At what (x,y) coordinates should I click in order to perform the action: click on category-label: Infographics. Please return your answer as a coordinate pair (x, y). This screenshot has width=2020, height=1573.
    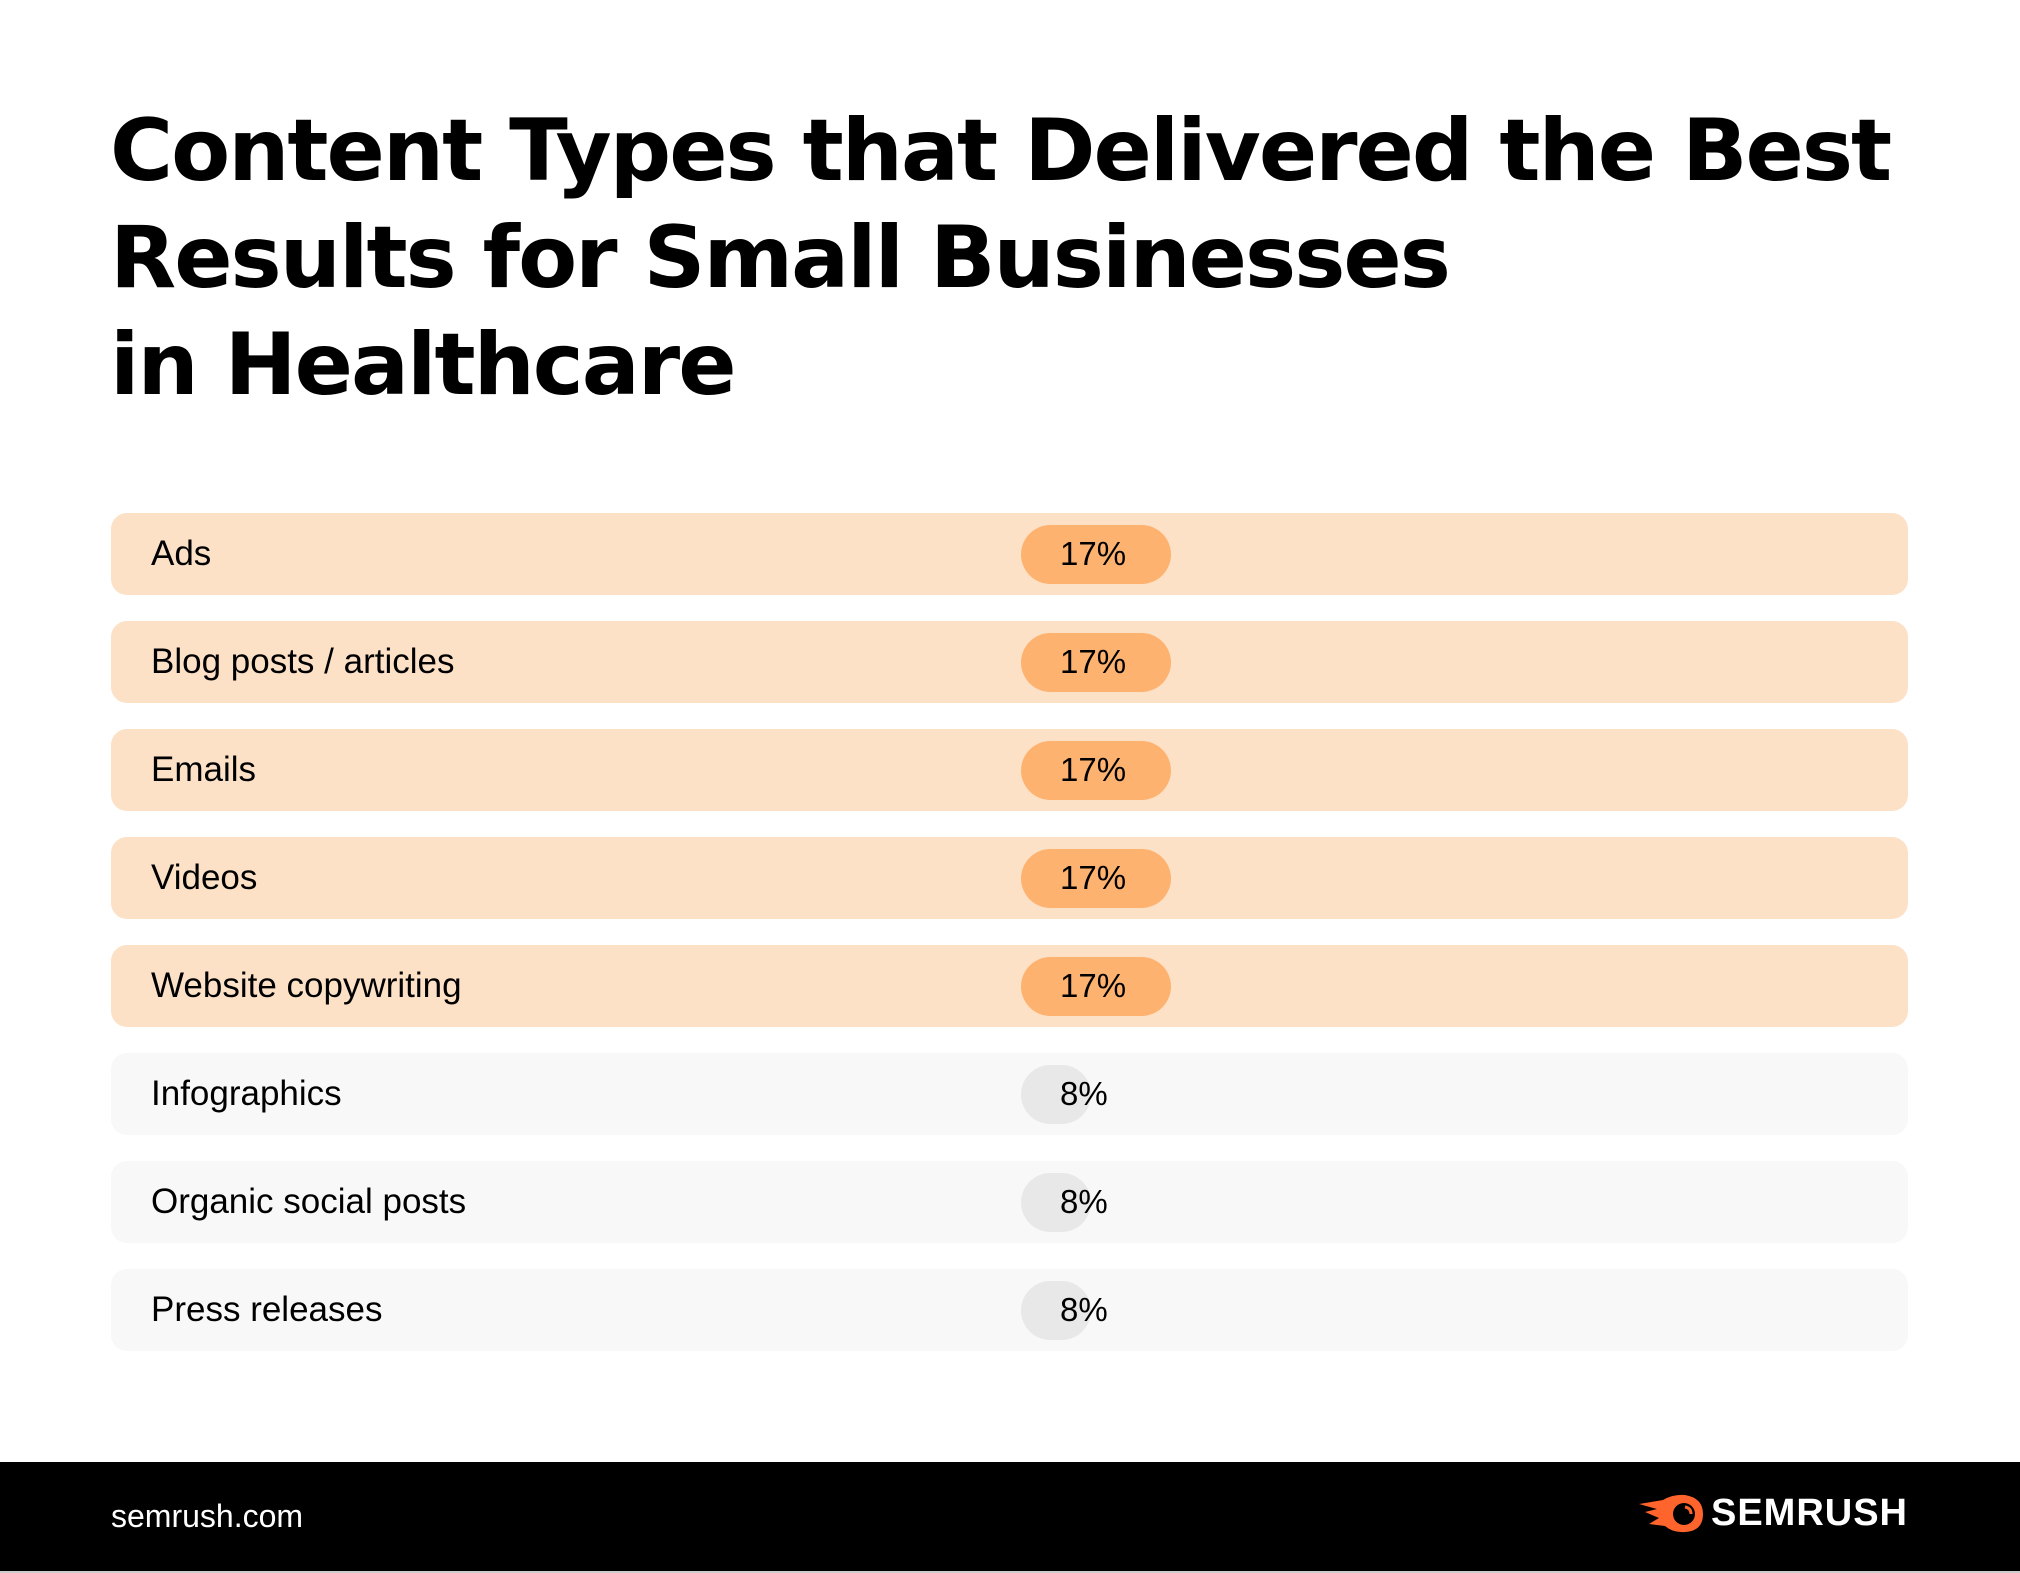
    Looking at the image, I should click on (246, 1093).